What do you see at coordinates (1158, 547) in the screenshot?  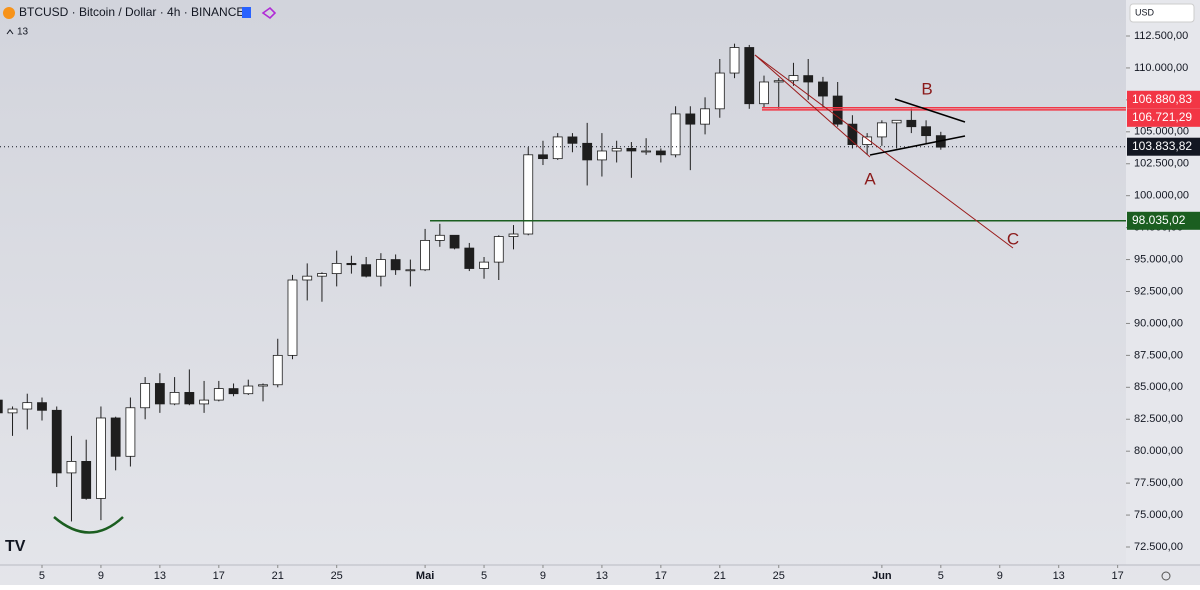 I see `y-tick-label: 72.500,00` at bounding box center [1158, 547].